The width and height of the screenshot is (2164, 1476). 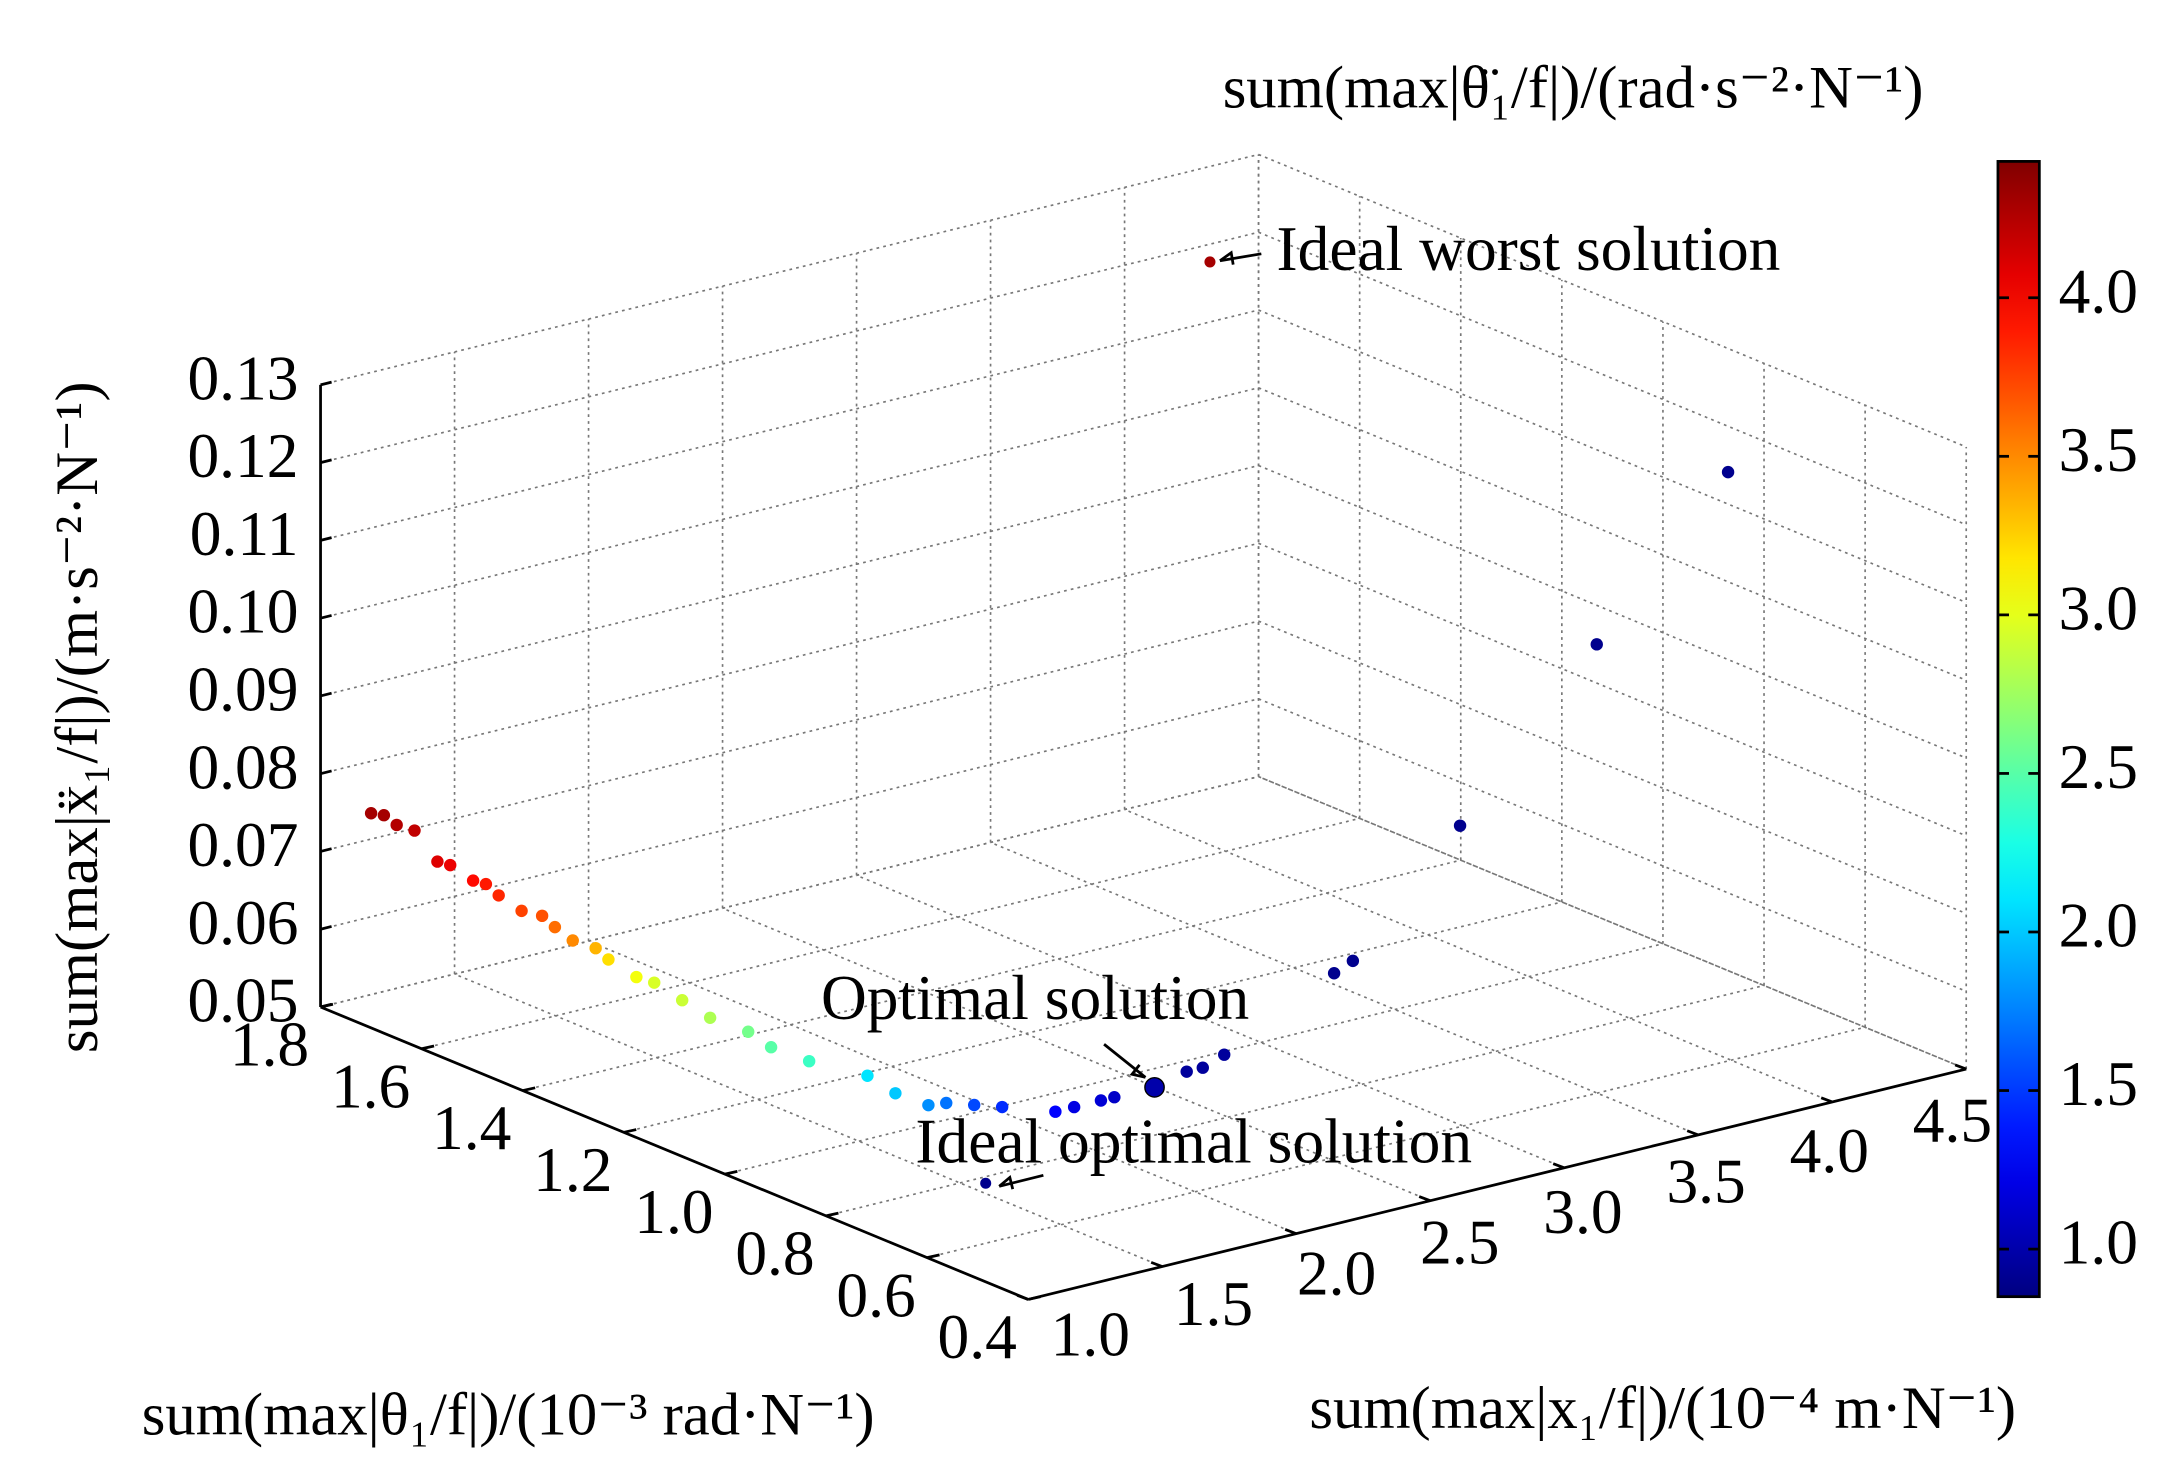 What do you see at coordinates (77, 717) in the screenshot?
I see `z-axis-label: sum(max|ẍ₁/f|)/(m·s⁻²·N⁻¹)` at bounding box center [77, 717].